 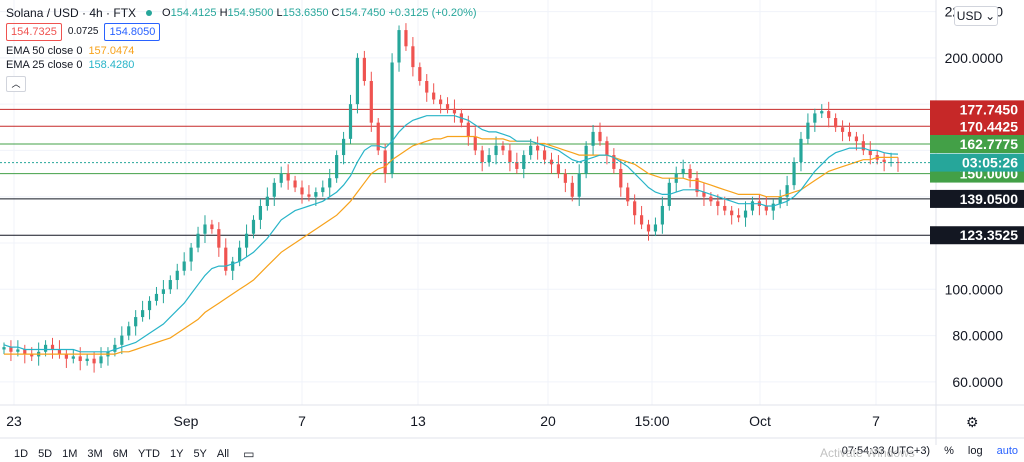 I want to click on price-tag-label: 177.7450, so click(x=989, y=109).